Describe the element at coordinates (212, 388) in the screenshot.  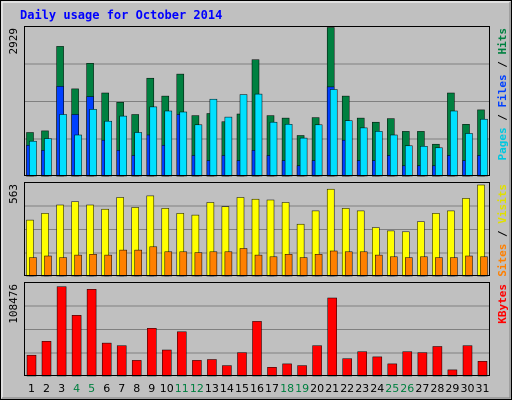
I see `x-tick-label-day-13: 13` at that location.